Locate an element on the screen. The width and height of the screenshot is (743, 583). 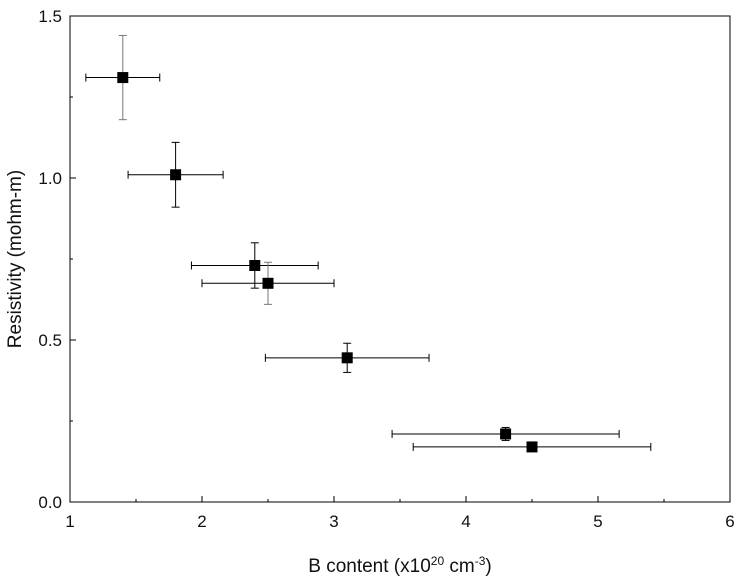
y-tick-label: 0.0 is located at coordinates (50, 502).